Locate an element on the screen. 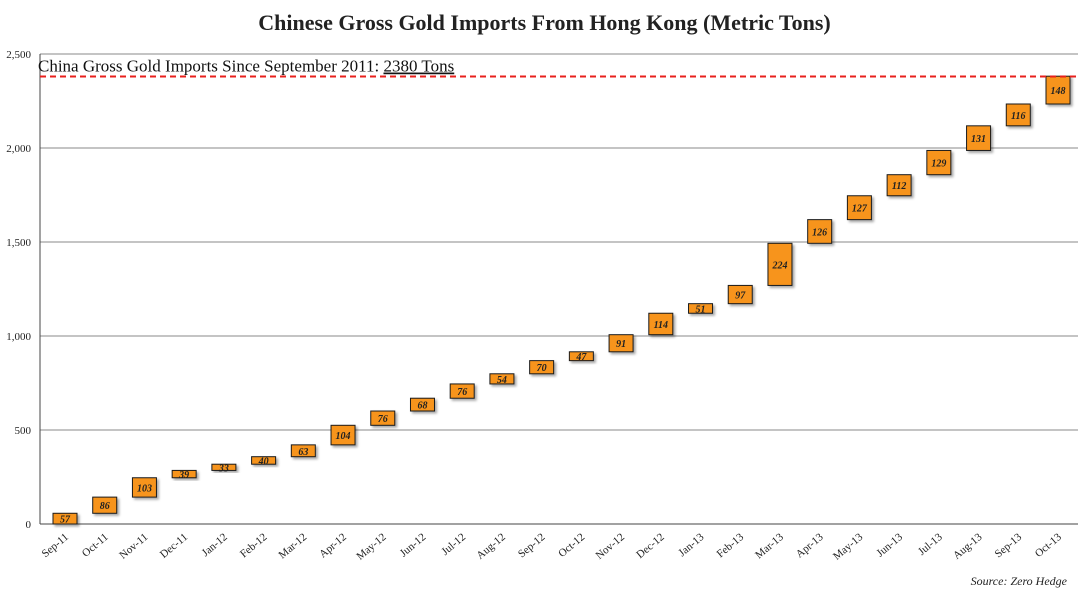  x-tick-label: Mar-13 is located at coordinates (769, 546).